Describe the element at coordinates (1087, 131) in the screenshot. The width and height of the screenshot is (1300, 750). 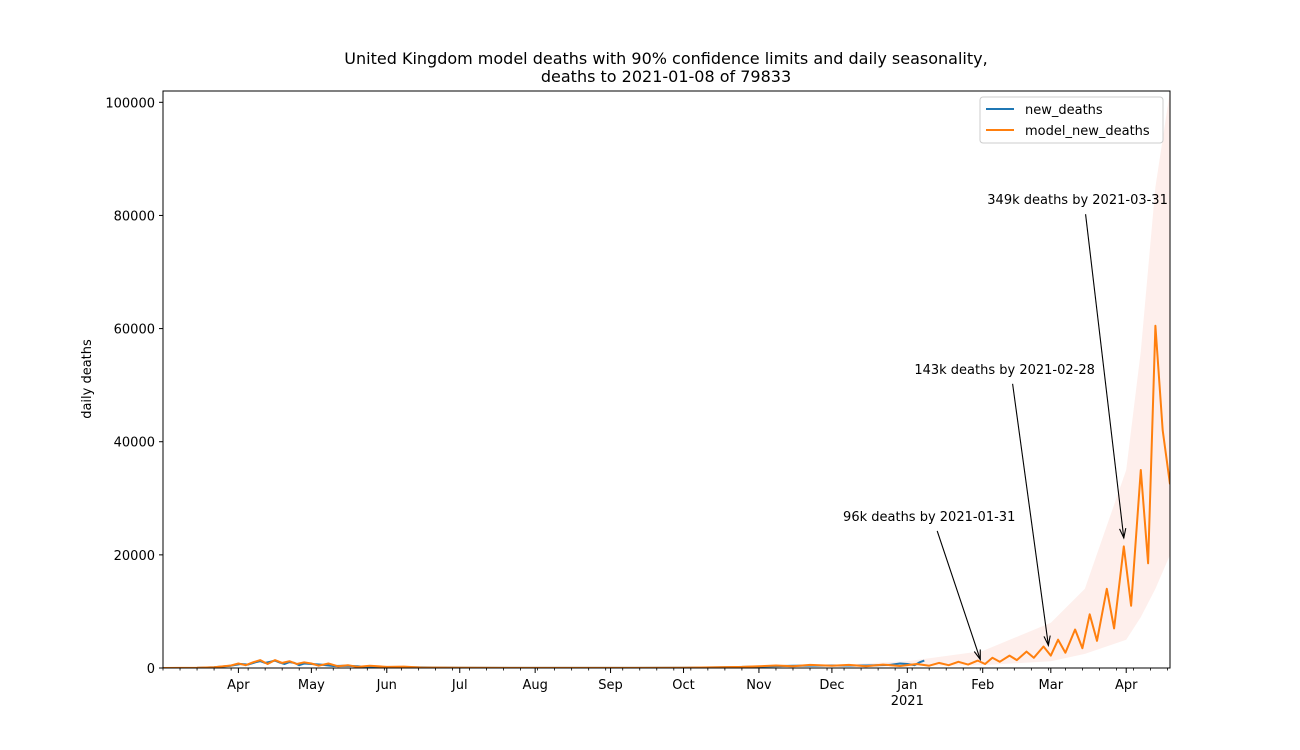
I see `legend-label-model-new-deaths: model_new_deaths` at that location.